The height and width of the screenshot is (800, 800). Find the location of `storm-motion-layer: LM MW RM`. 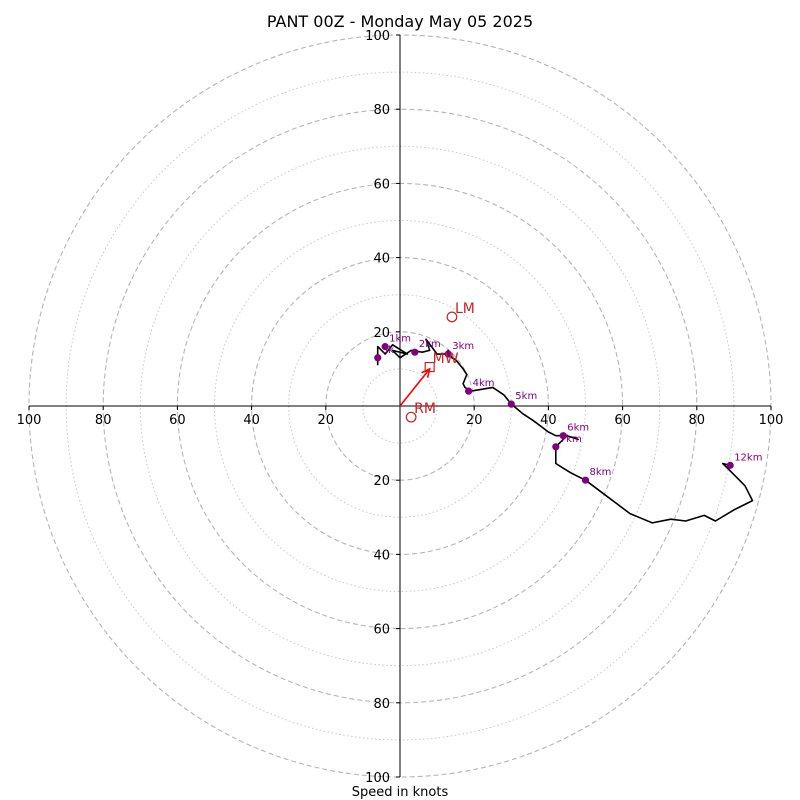

storm-motion-layer: LM MW RM is located at coordinates (437, 362).